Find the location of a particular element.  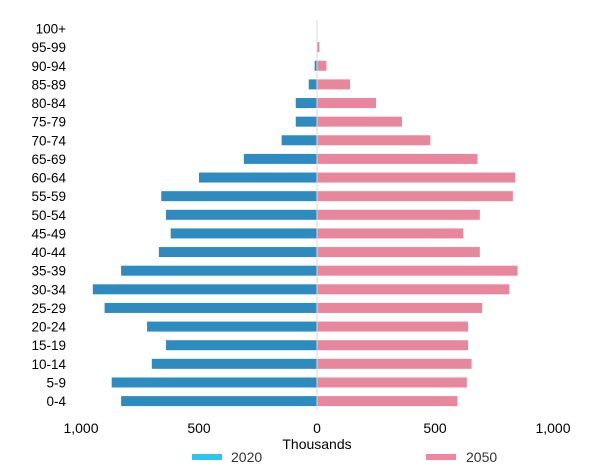

legend: 2020 2050 is located at coordinates (344, 457).